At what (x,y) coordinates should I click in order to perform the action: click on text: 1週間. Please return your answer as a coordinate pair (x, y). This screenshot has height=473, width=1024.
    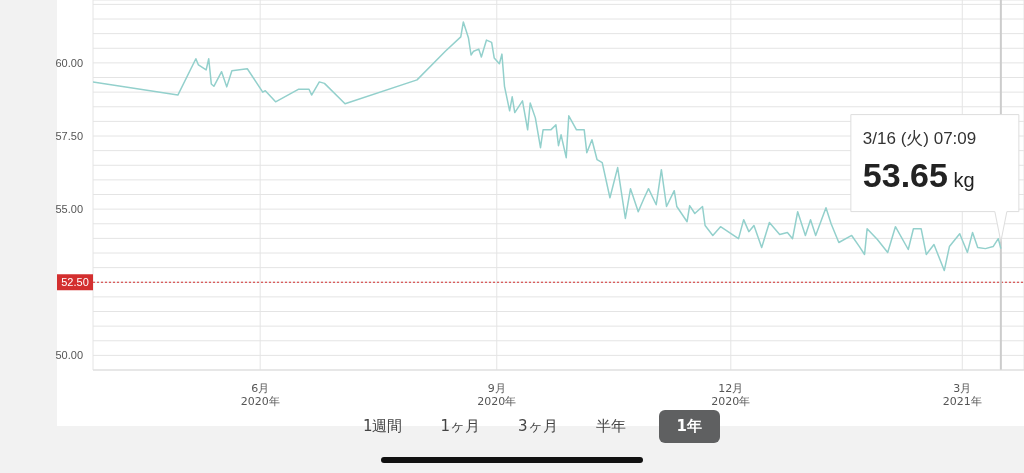
    Looking at the image, I should click on (382, 426).